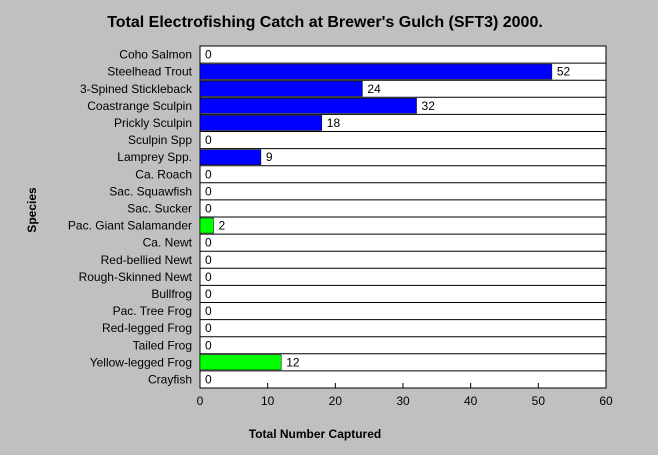  What do you see at coordinates (336, 401) in the screenshot?
I see `x-tick-label: 20` at bounding box center [336, 401].